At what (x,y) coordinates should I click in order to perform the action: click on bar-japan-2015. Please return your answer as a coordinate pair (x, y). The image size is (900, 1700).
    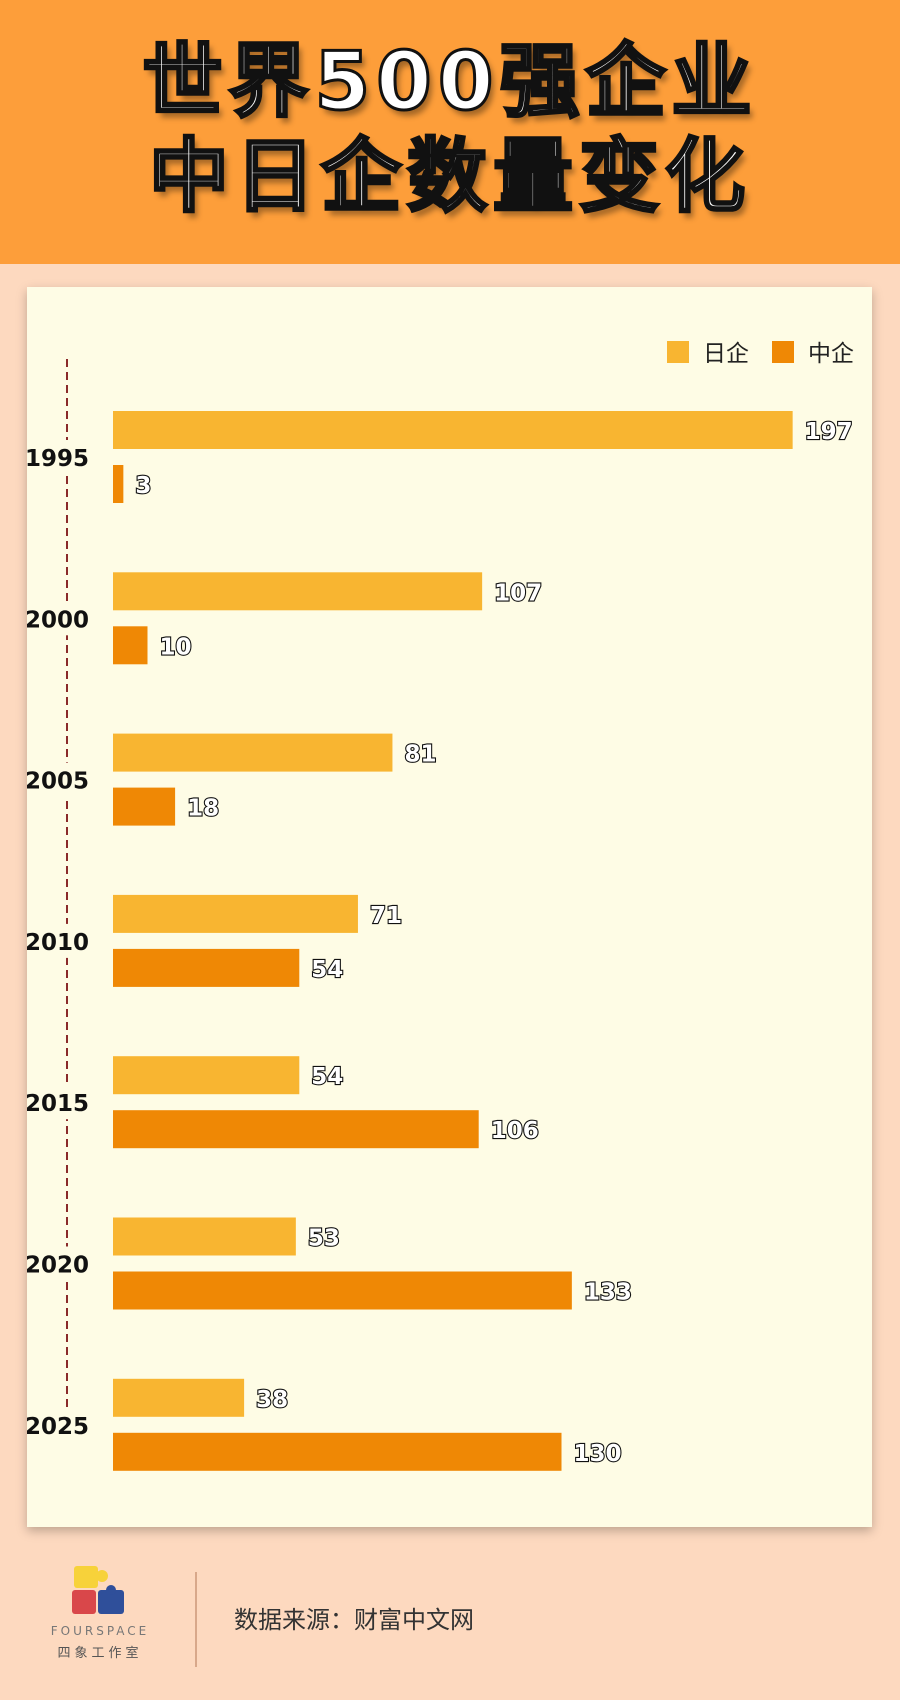
    Looking at the image, I should click on (206, 1075).